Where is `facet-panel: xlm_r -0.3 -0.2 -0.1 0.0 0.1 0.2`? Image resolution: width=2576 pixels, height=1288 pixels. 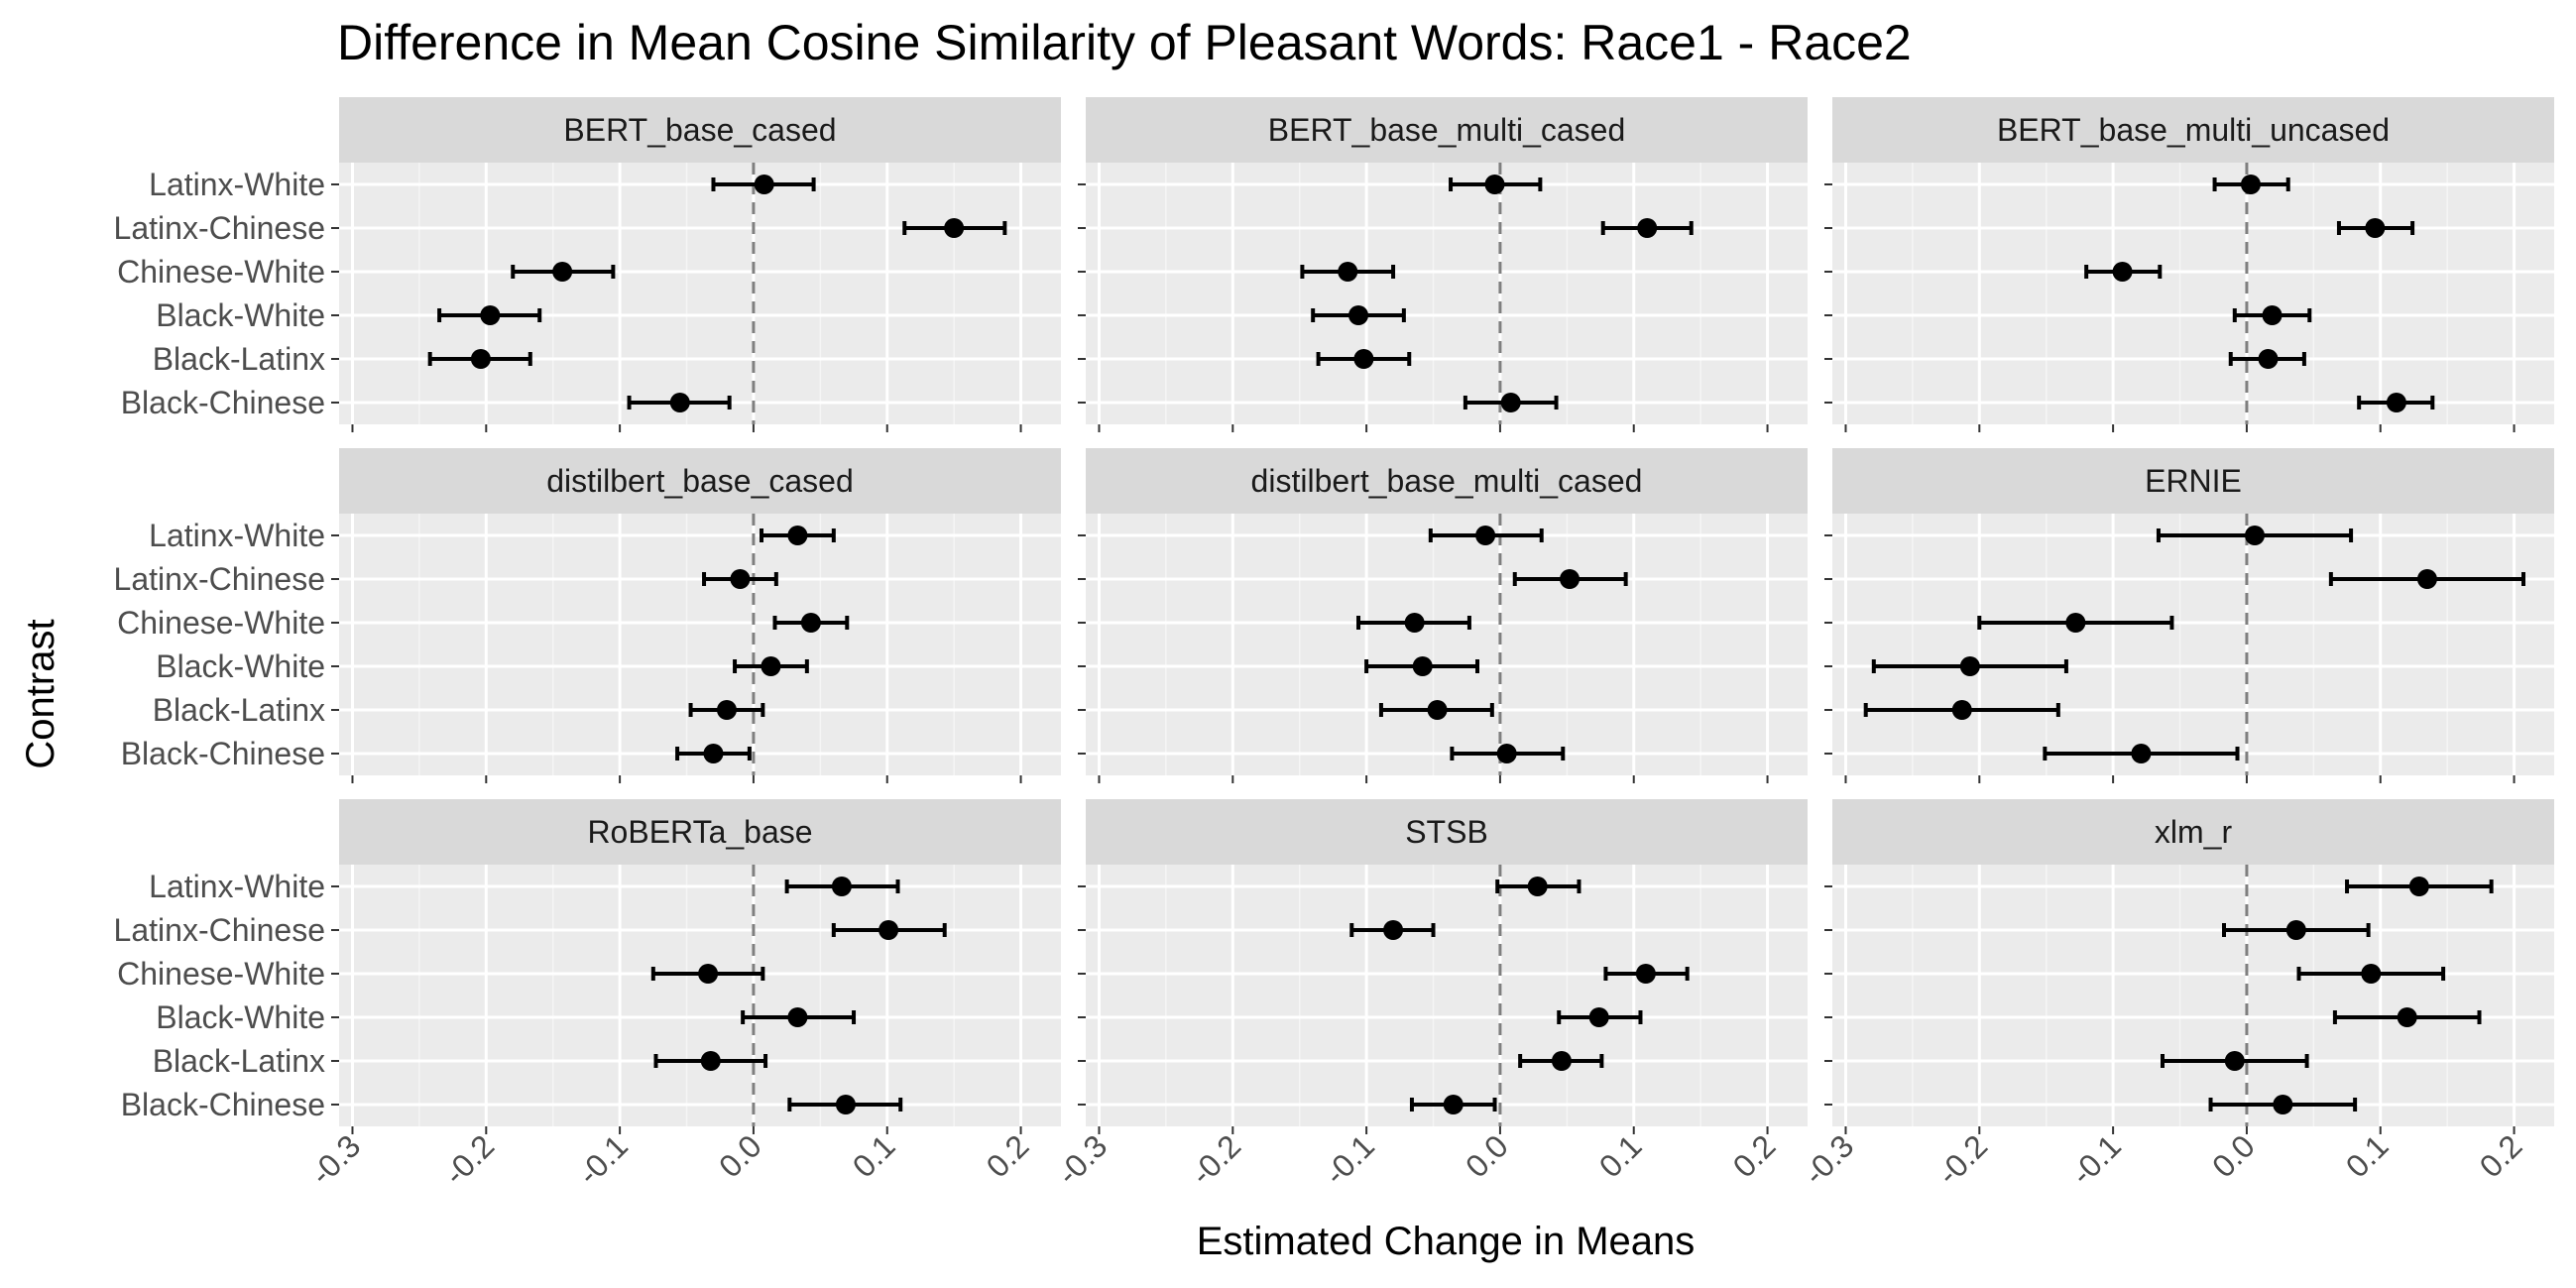
facet-panel: xlm_r -0.3 -0.2 -0.1 0.0 0.1 0.2 is located at coordinates (2175, 996).